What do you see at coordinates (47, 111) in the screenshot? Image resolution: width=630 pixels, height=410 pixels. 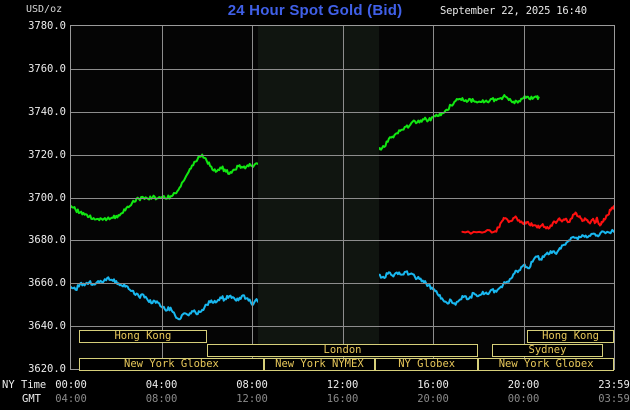 I see `y-tick-label: 3740.0` at bounding box center [47, 111].